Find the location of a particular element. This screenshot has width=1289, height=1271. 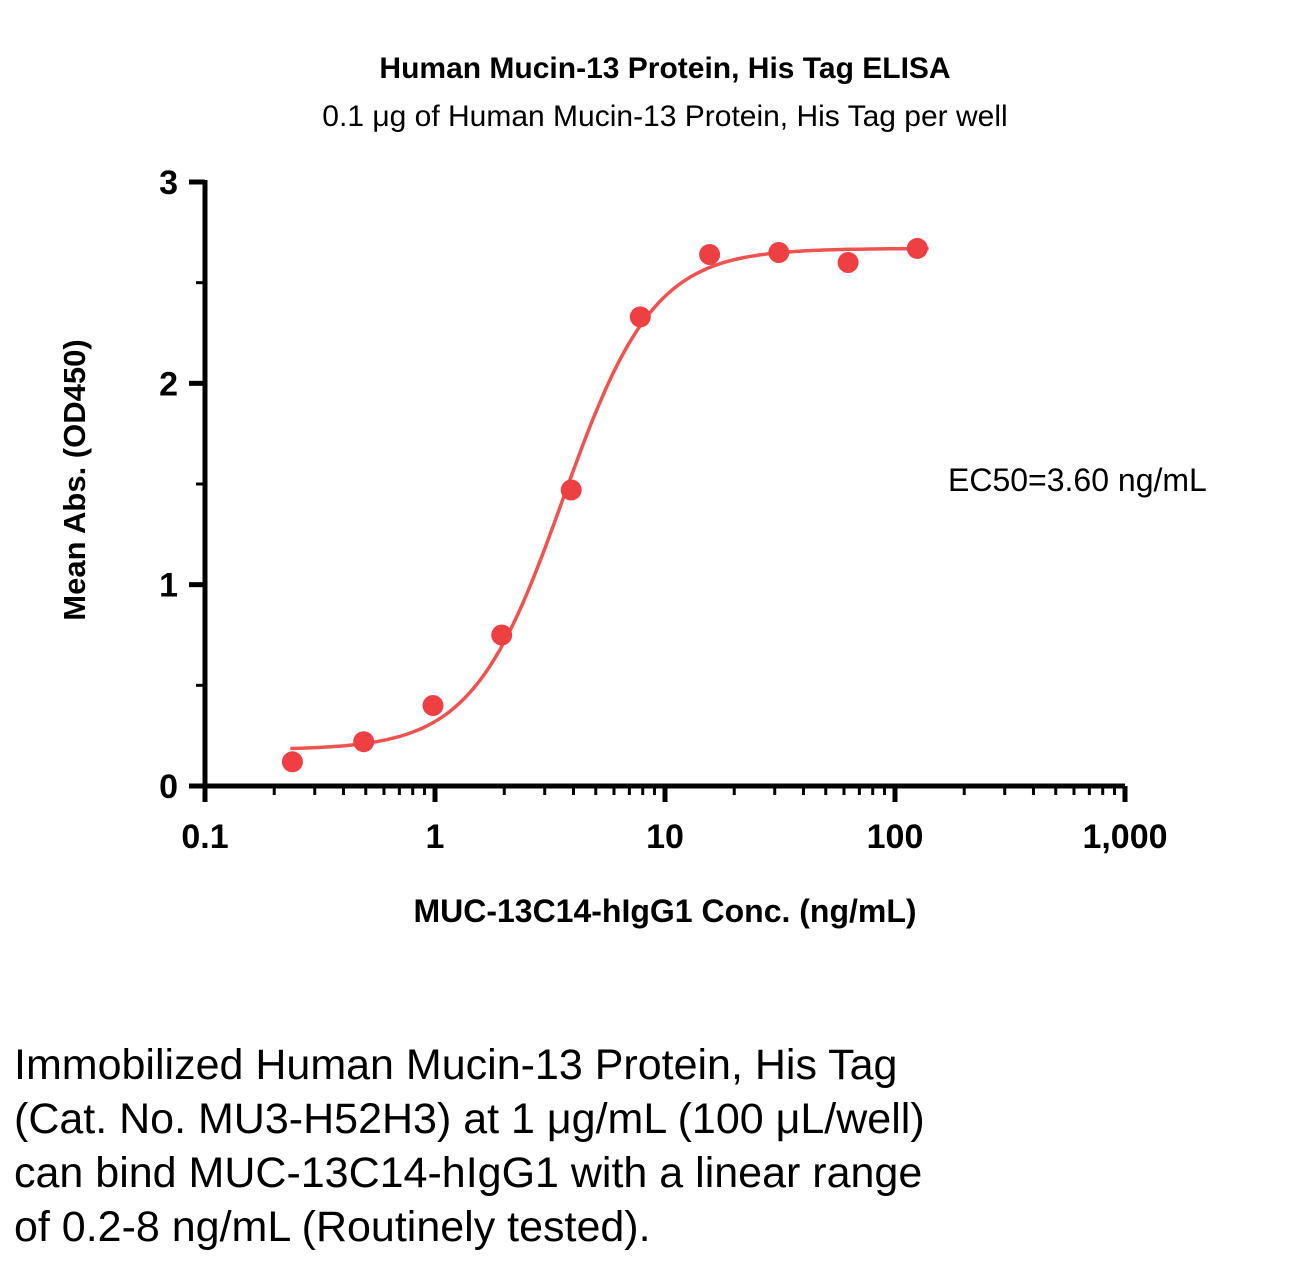

x-axis-label: MUC-13C14-hIgG1 Conc. (ng/mL) is located at coordinates (665, 911).